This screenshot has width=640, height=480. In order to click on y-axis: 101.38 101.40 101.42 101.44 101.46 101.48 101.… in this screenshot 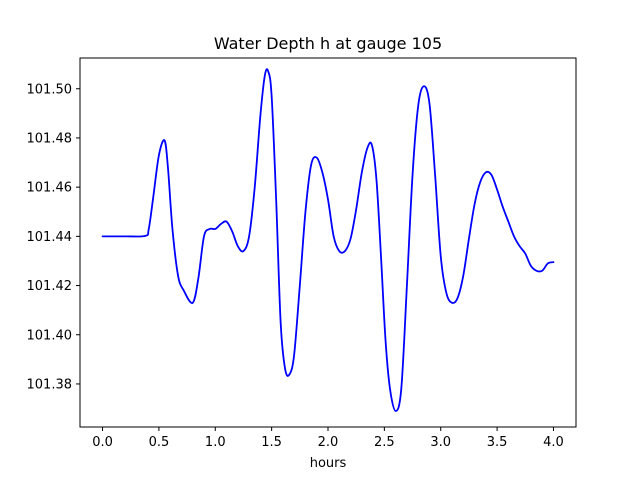, I will do `click(53, 237)`.